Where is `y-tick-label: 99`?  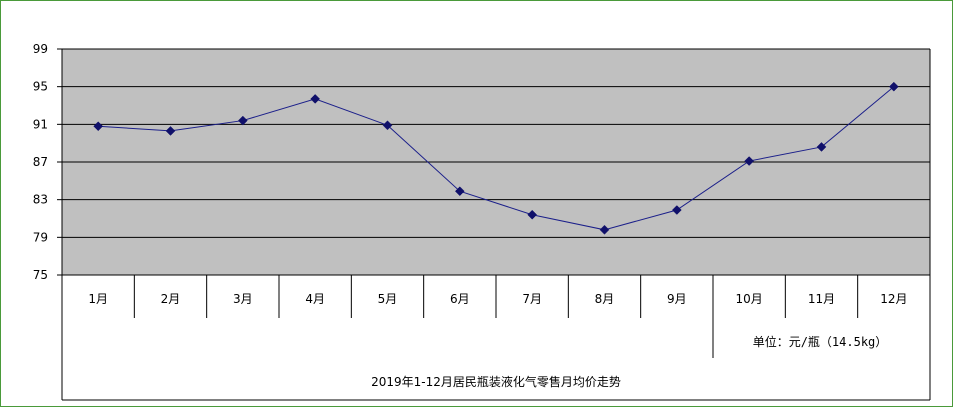
y-tick-label: 99 is located at coordinates (40, 49).